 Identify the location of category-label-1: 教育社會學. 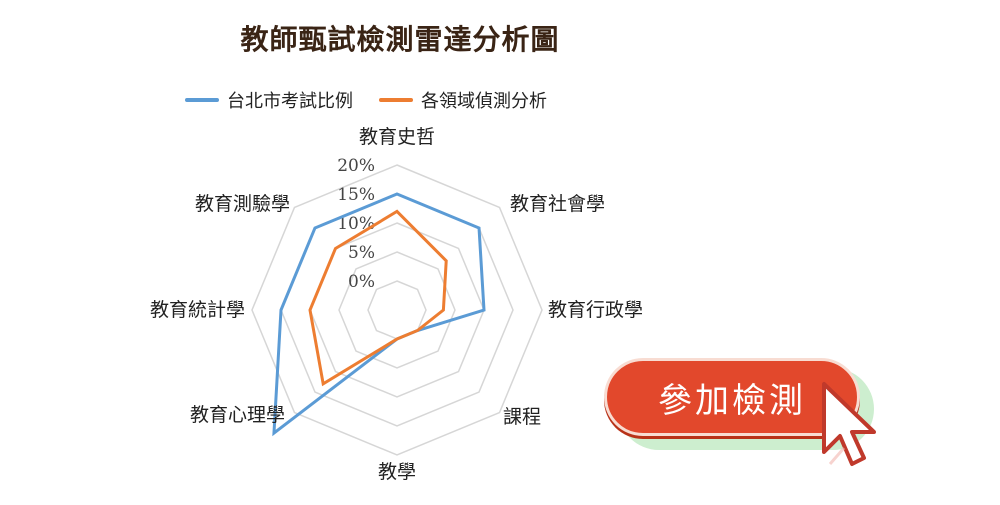
(557, 204).